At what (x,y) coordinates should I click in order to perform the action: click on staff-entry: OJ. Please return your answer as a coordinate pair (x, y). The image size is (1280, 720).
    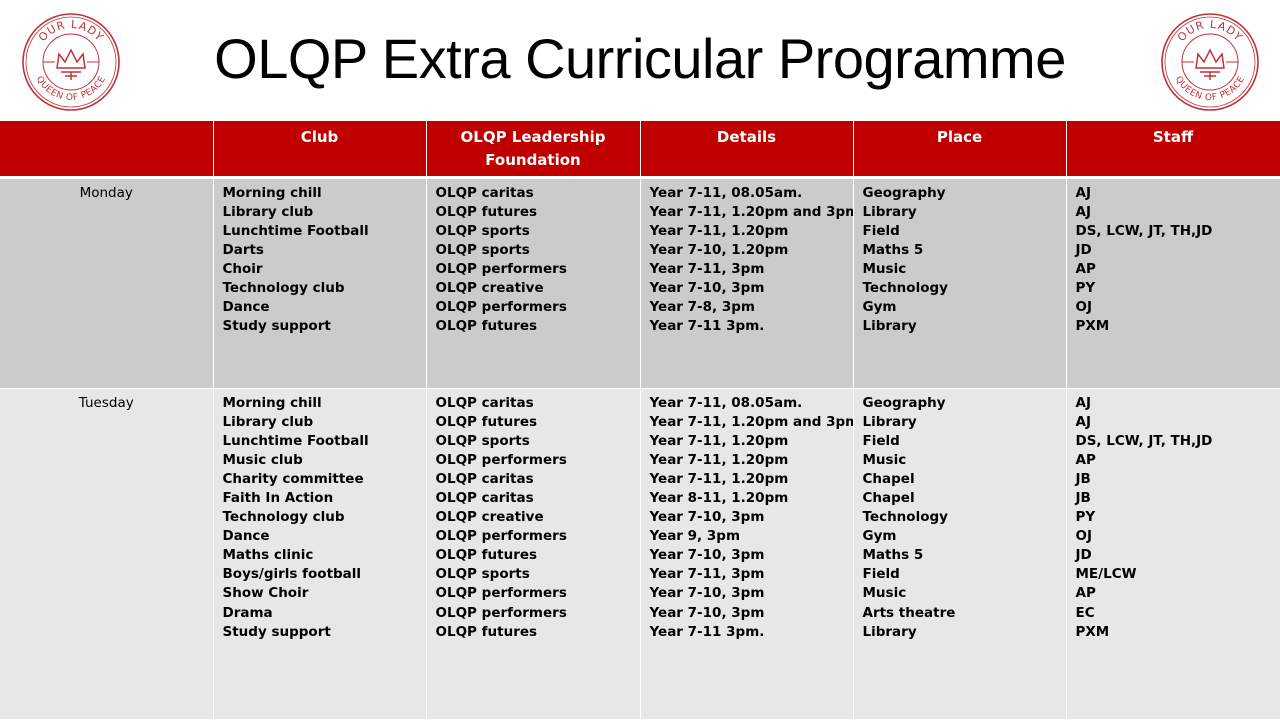
    Looking at the image, I should click on (1084, 307).